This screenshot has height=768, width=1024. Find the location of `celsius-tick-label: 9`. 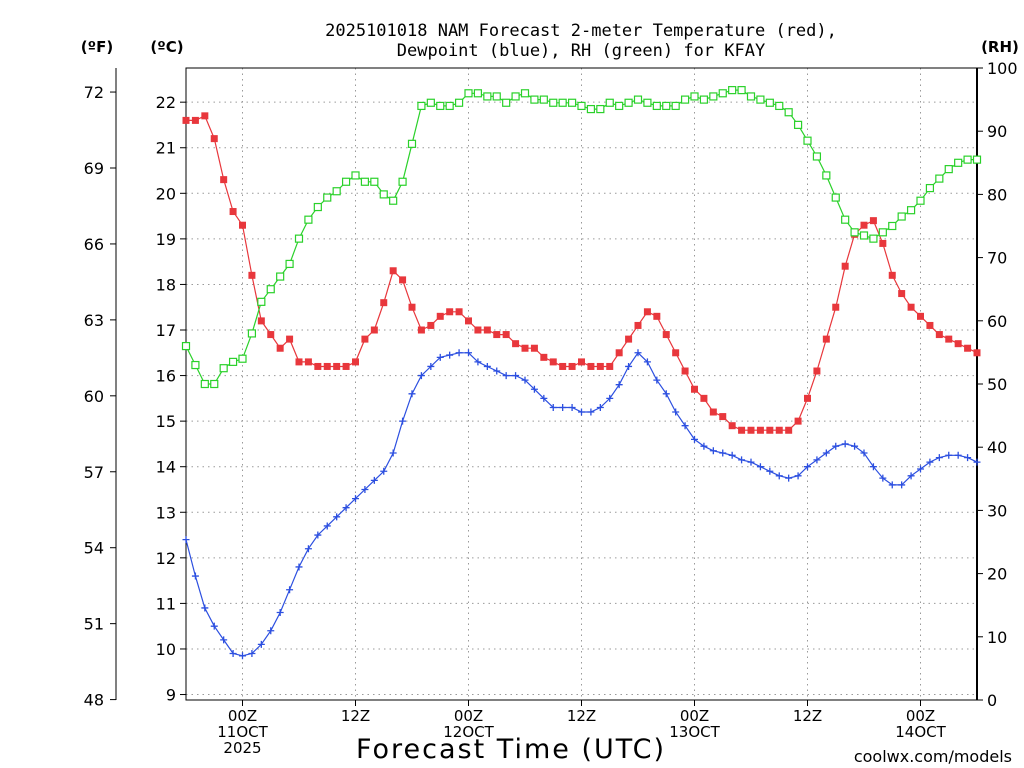

celsius-tick-label: 9 is located at coordinates (171, 695).